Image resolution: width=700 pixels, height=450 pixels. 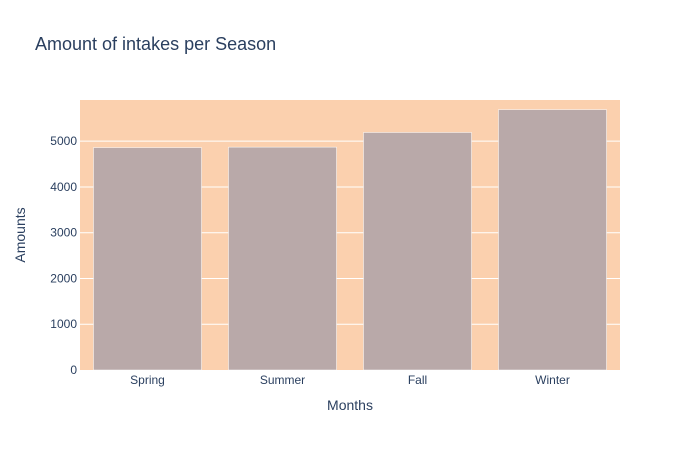 I want to click on y-axis-title: Amounts, so click(x=20, y=234).